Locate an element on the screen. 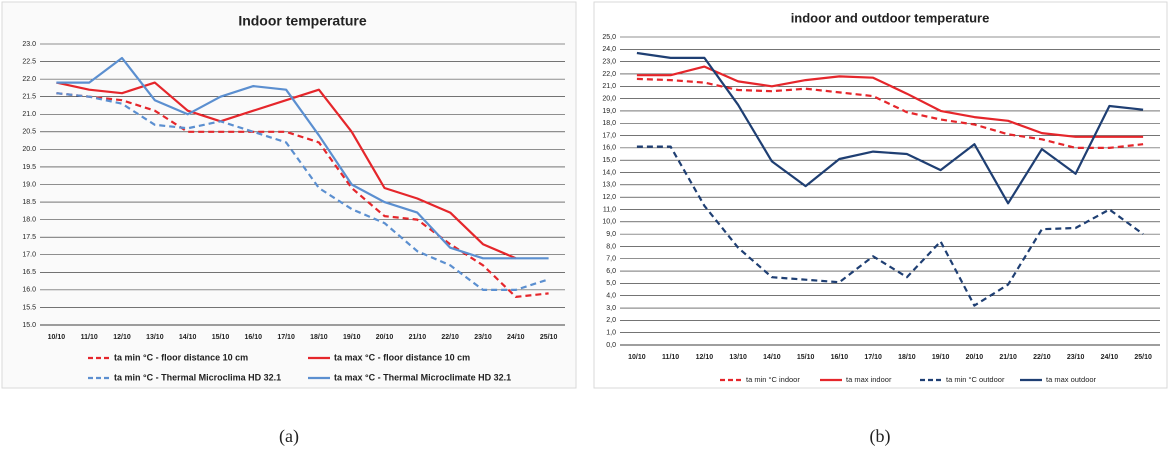  y-tick-label: 13,0 is located at coordinates (609, 185).